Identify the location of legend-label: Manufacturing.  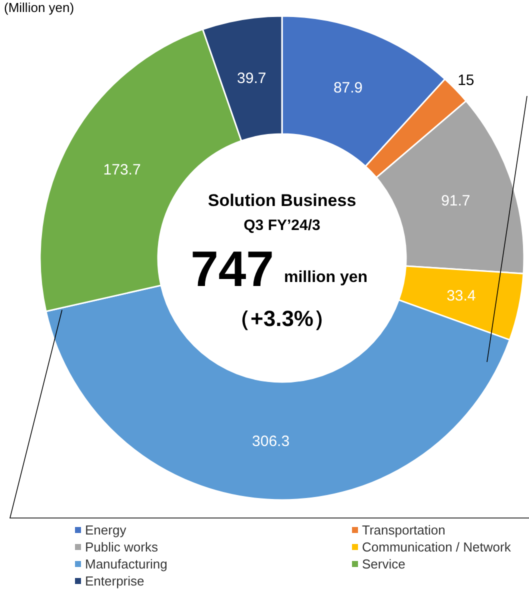
(126, 564).